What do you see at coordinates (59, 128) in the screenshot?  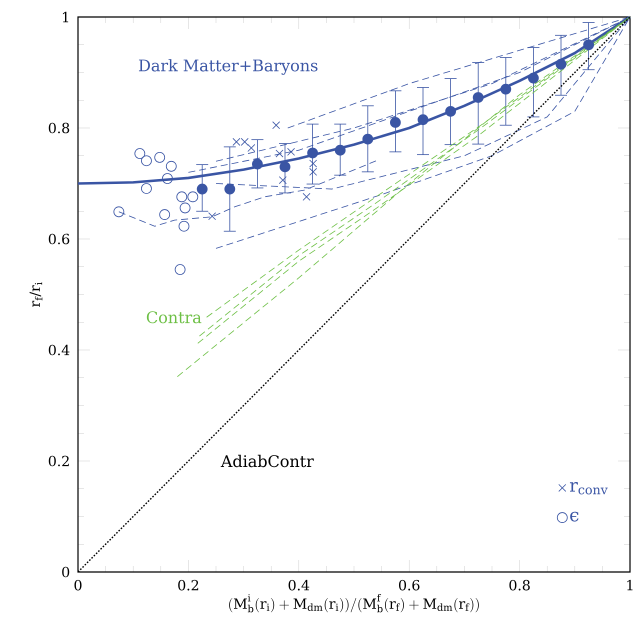 I see `y-tick-label: 0.8` at bounding box center [59, 128].